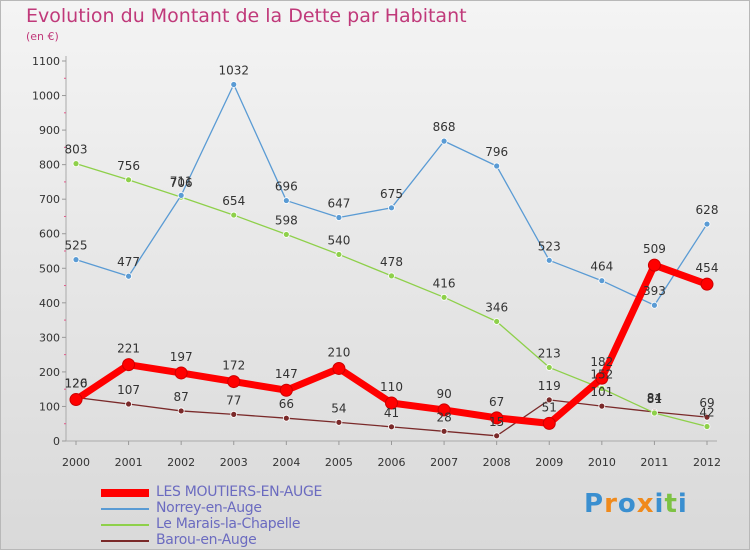 Image resolution: width=750 pixels, height=550 pixels. What do you see at coordinates (706, 403) in the screenshot?
I see `data-label: 69` at bounding box center [706, 403].